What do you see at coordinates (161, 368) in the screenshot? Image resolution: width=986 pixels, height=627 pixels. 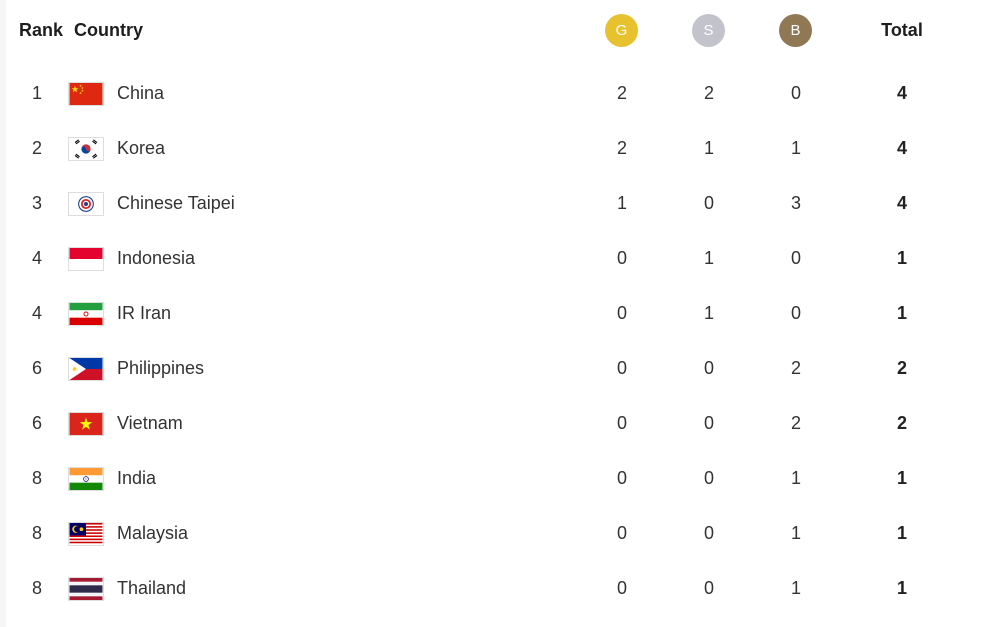 I see `country-name: Philippines` at bounding box center [161, 368].